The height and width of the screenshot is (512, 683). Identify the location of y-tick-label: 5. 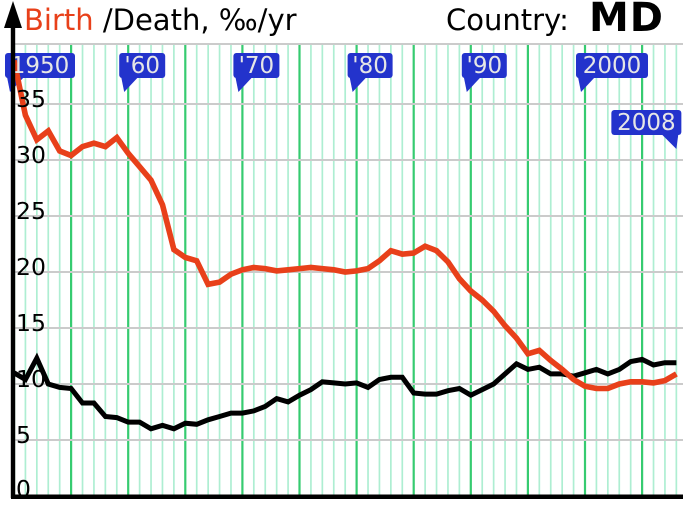
(23, 435).